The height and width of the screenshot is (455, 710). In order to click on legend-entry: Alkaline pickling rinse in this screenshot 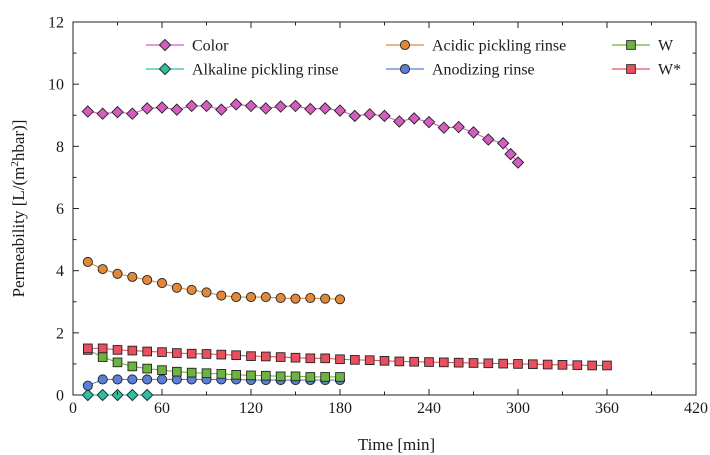, I will do `click(242, 70)`.